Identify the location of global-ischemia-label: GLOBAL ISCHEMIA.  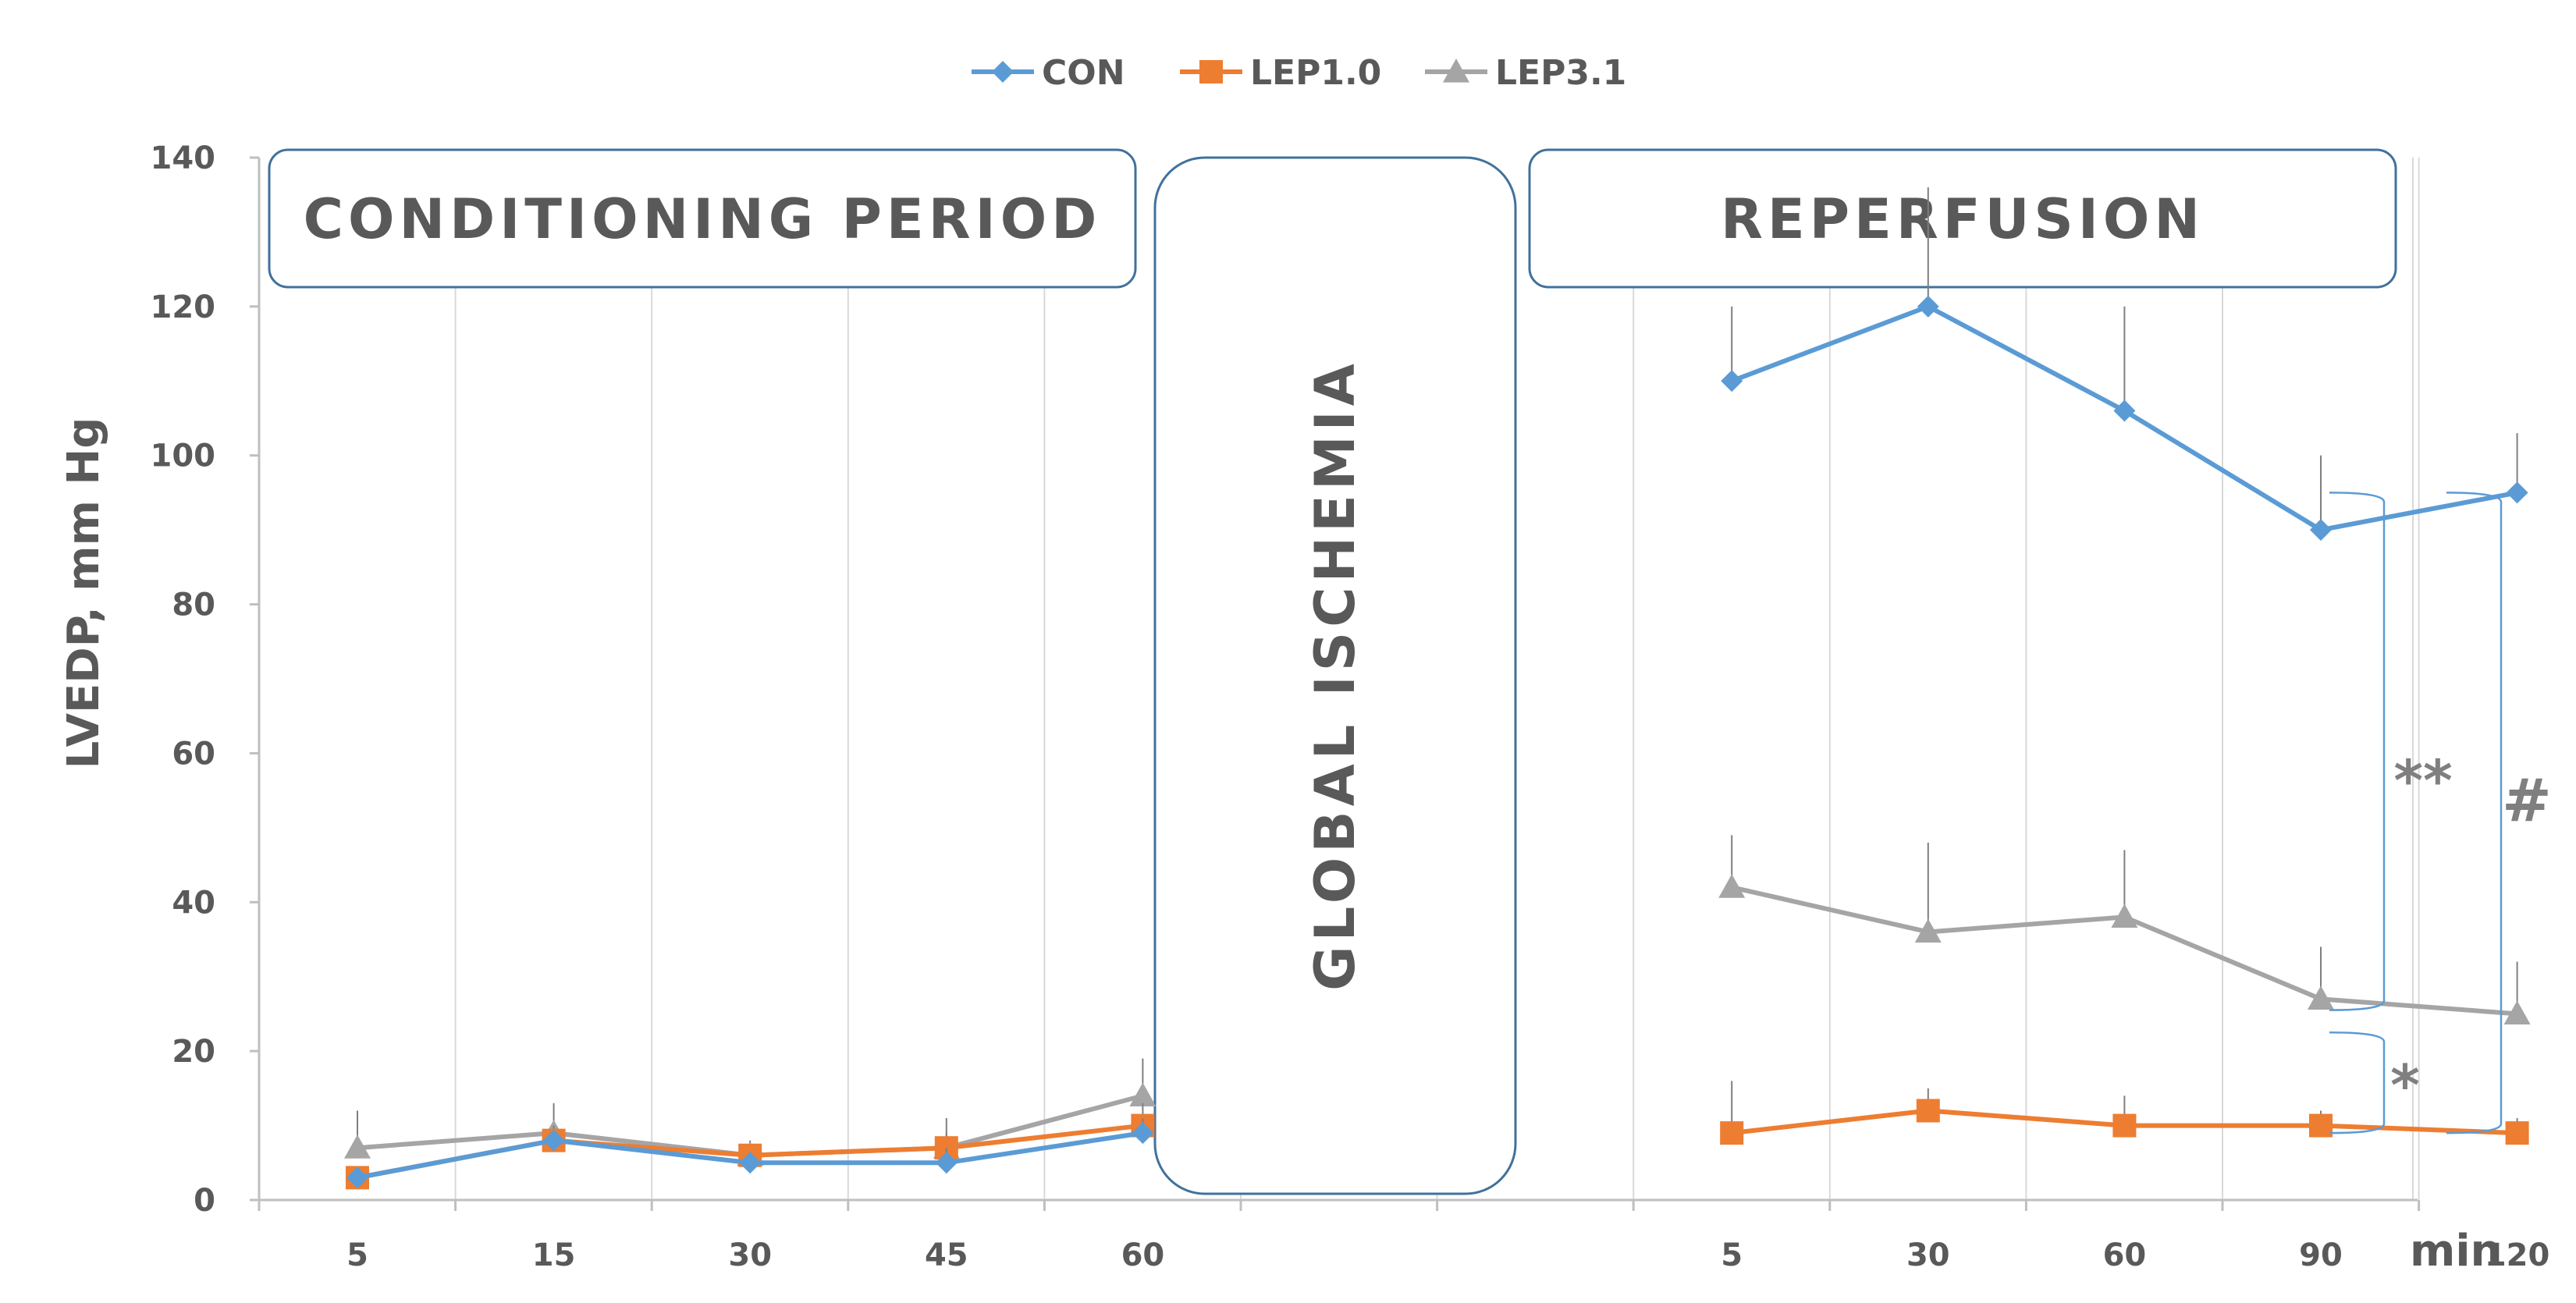
(1335, 675).